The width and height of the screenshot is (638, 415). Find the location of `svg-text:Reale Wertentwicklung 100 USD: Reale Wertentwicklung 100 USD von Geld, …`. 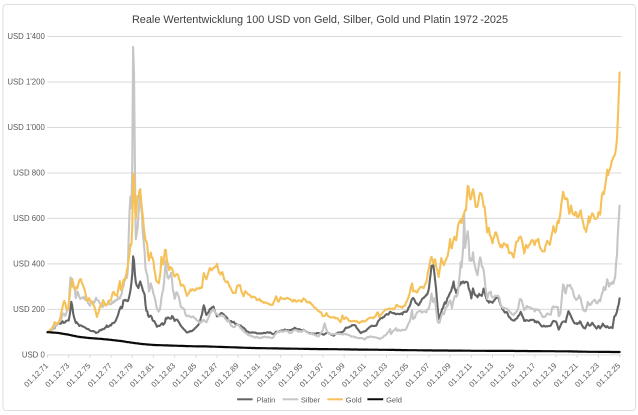

svg-text:Reale Wertentwicklung 100 USD: Reale Wertentwicklung 100 USD von Geld, … is located at coordinates (320, 20).